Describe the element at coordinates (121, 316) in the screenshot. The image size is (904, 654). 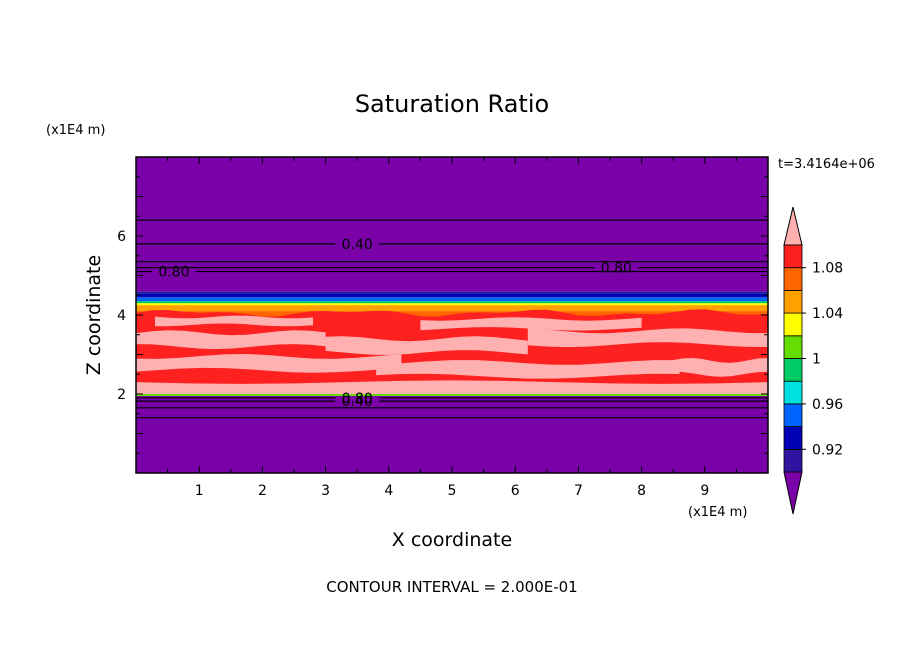
I see `y-tick-label: 4` at that location.